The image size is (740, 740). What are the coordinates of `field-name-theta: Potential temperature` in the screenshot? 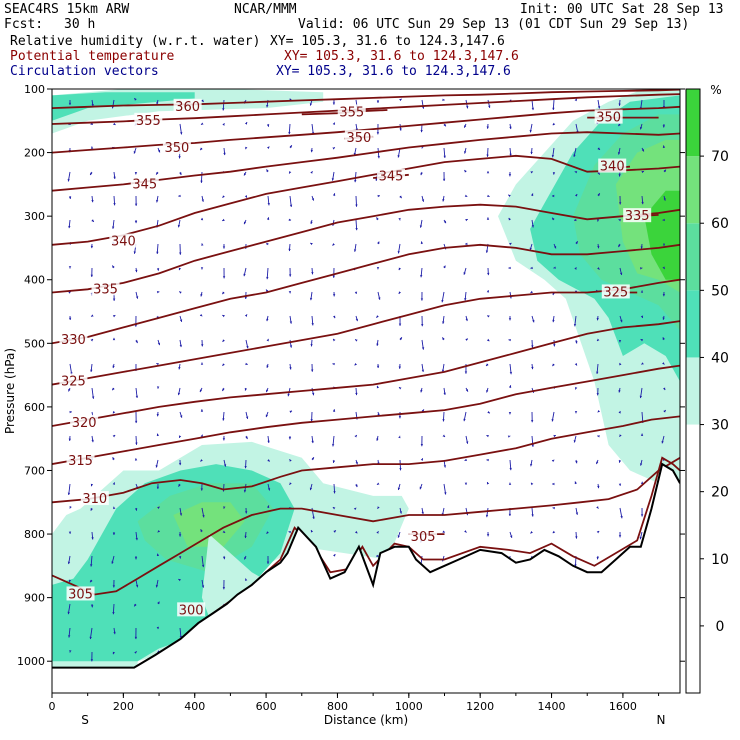 It's located at (92, 56).